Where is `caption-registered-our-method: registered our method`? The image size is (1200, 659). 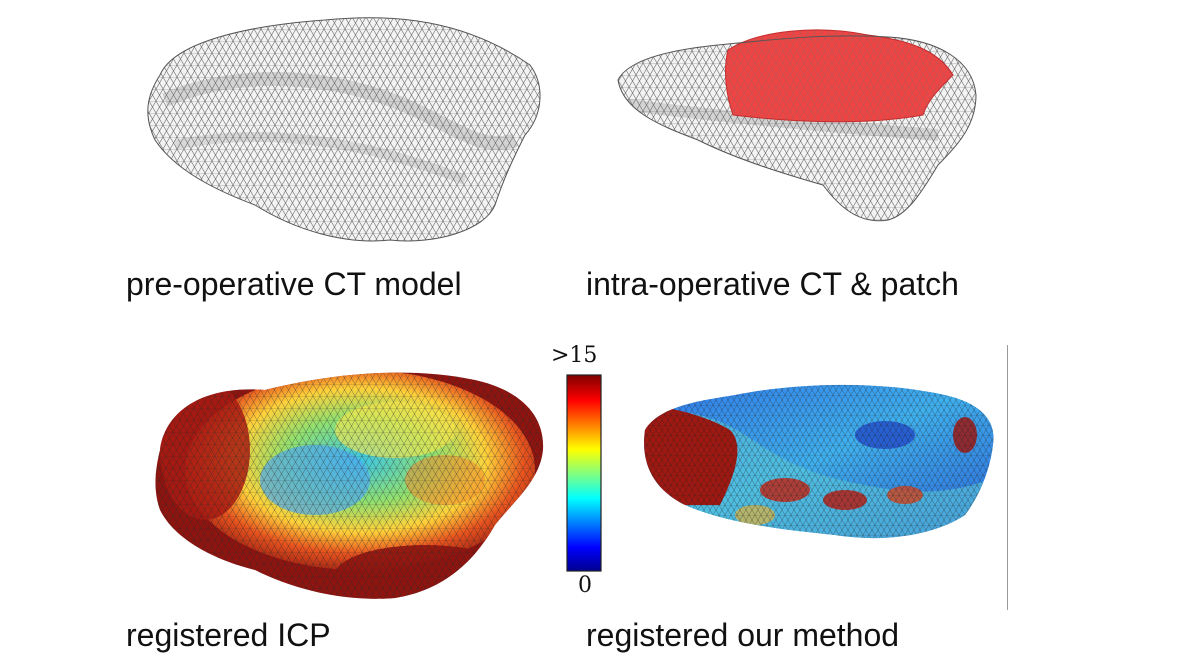 caption-registered-our-method: registered our method is located at coordinates (743, 635).